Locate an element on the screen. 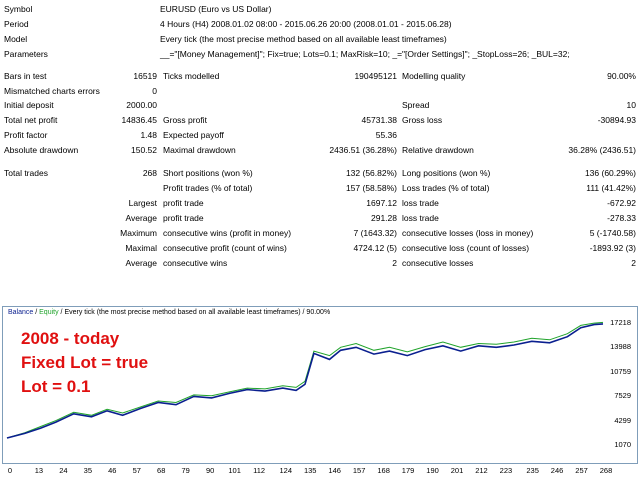 Image resolution: width=640 pixels, height=480 pixels. x-tick-label: 0 is located at coordinates (10, 470).